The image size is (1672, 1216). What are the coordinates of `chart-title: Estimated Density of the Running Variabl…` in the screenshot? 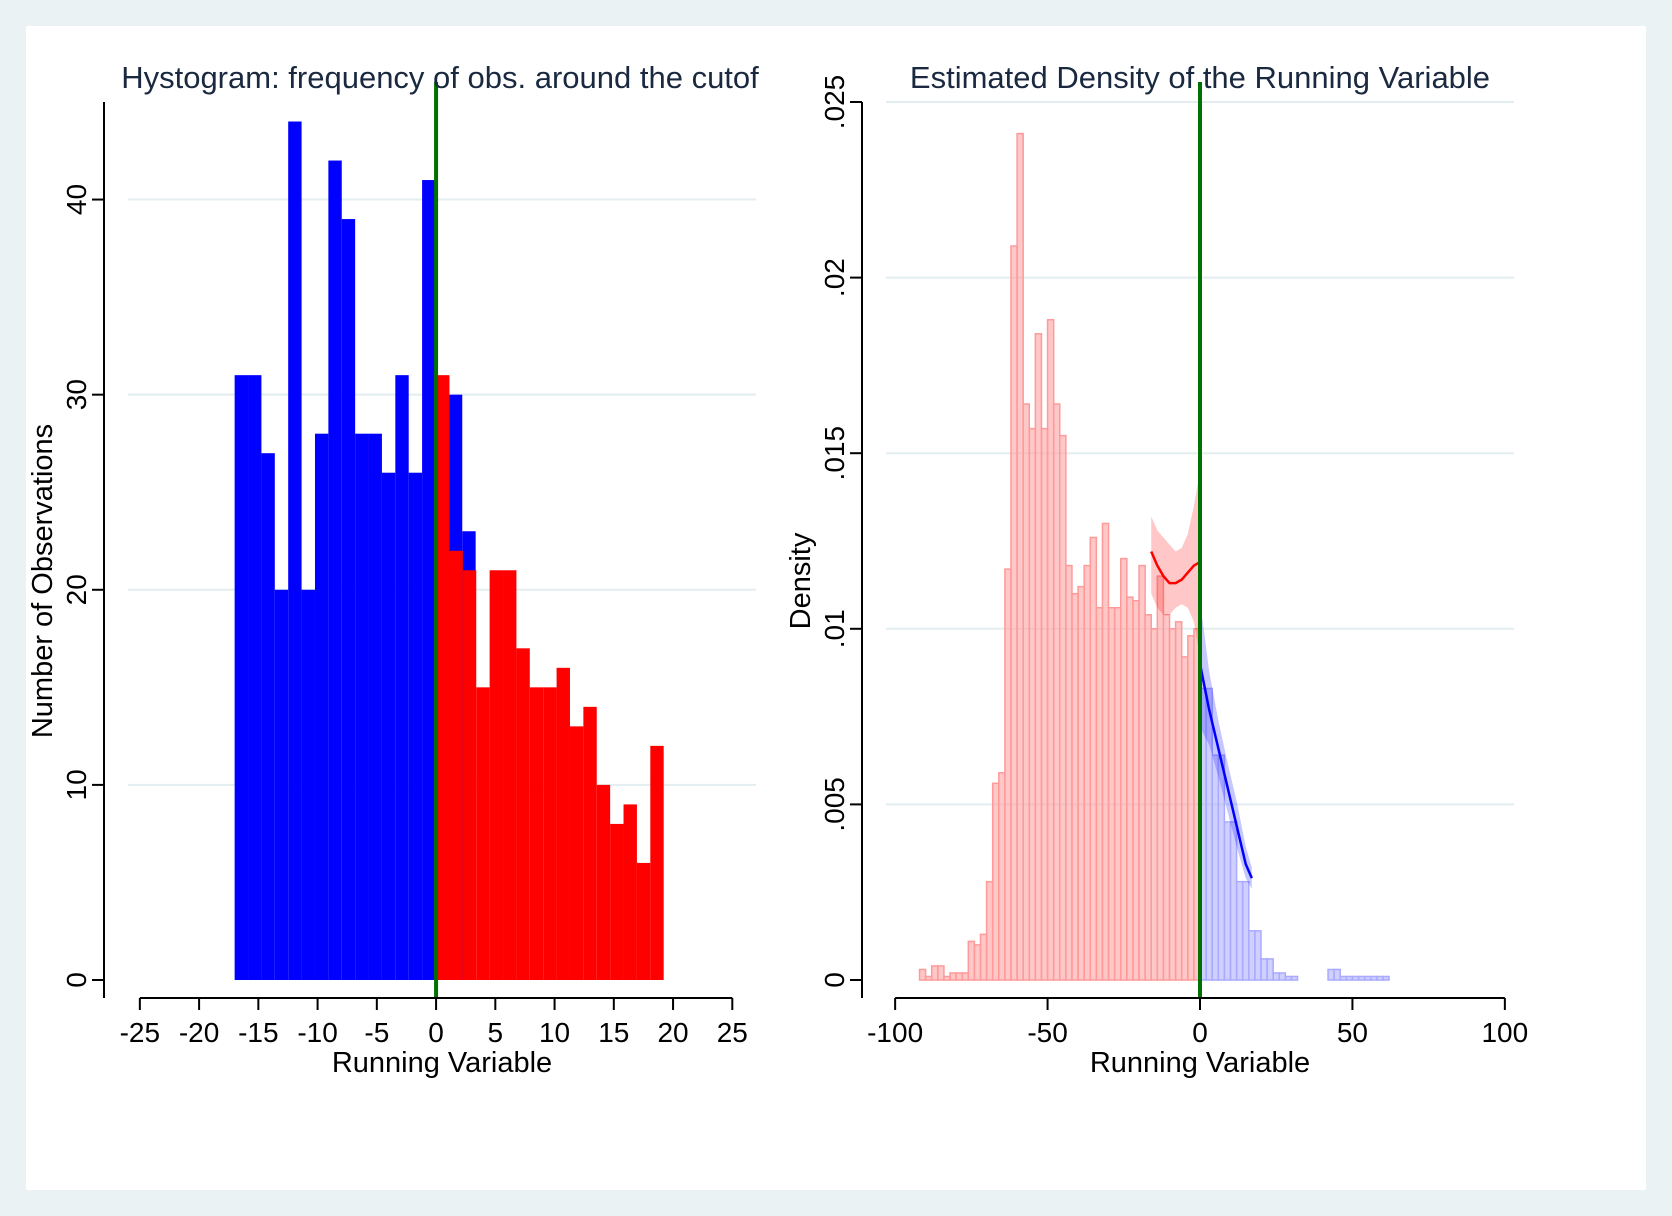 It's located at (1200, 77).